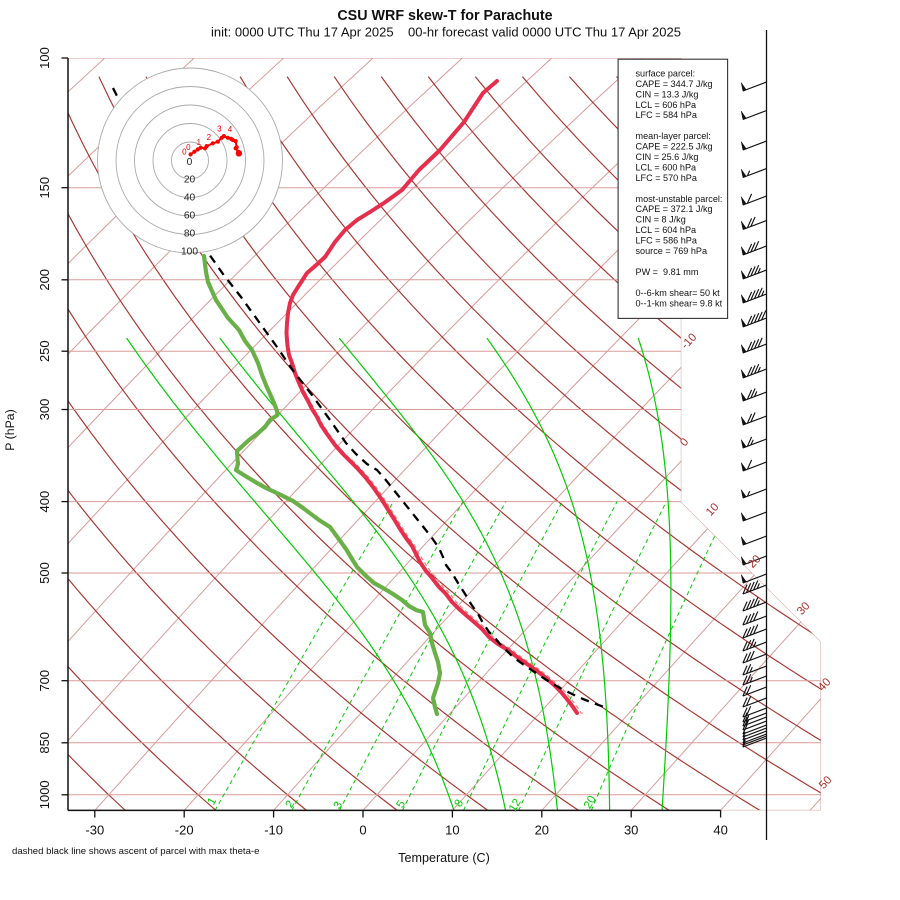 The image size is (900, 900). Describe the element at coordinates (44, 794) in the screenshot. I see `svg-text: 1000` at that location.